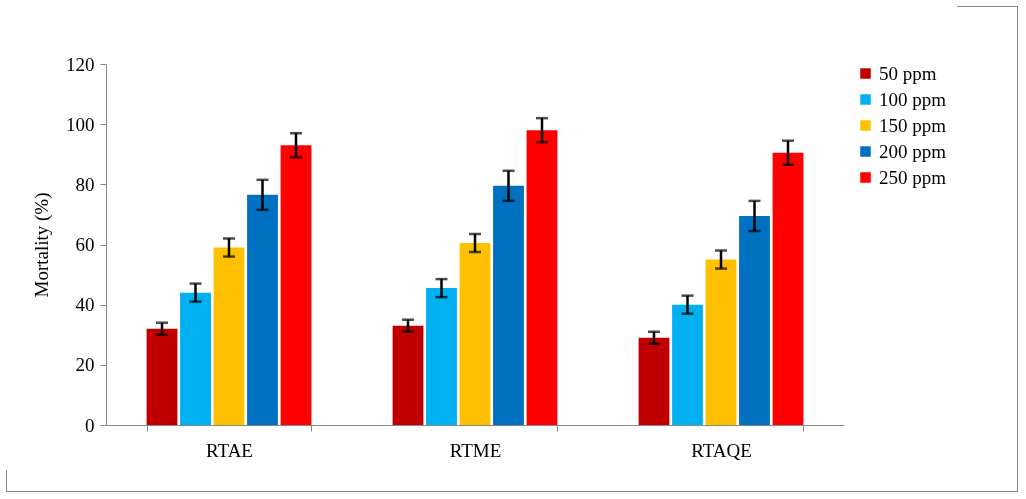 The width and height of the screenshot is (1026, 499). Describe the element at coordinates (42, 245) in the screenshot. I see `y-axis-title: Mortality (%)` at that location.